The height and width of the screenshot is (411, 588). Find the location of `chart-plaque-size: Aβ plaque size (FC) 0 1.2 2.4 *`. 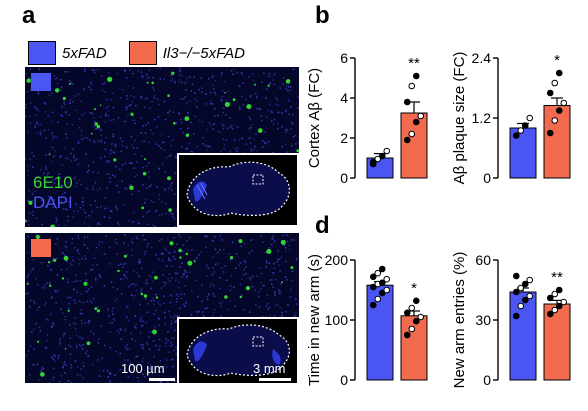

chart-plaque-size: Aβ plaque size (FC) 0 1.2 2.4 * is located at coordinates (511, 118).